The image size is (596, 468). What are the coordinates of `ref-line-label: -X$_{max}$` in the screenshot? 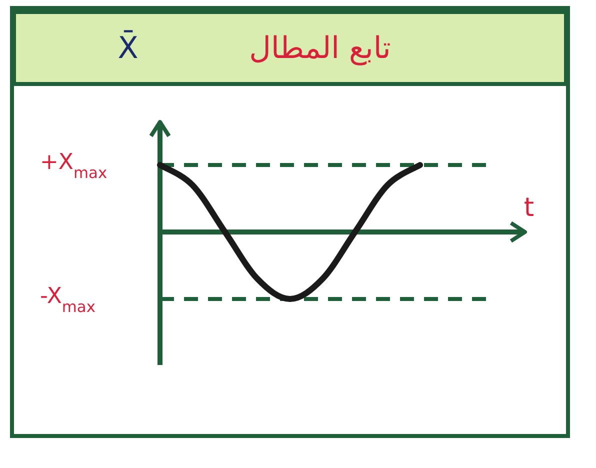 It's located at (68, 300).